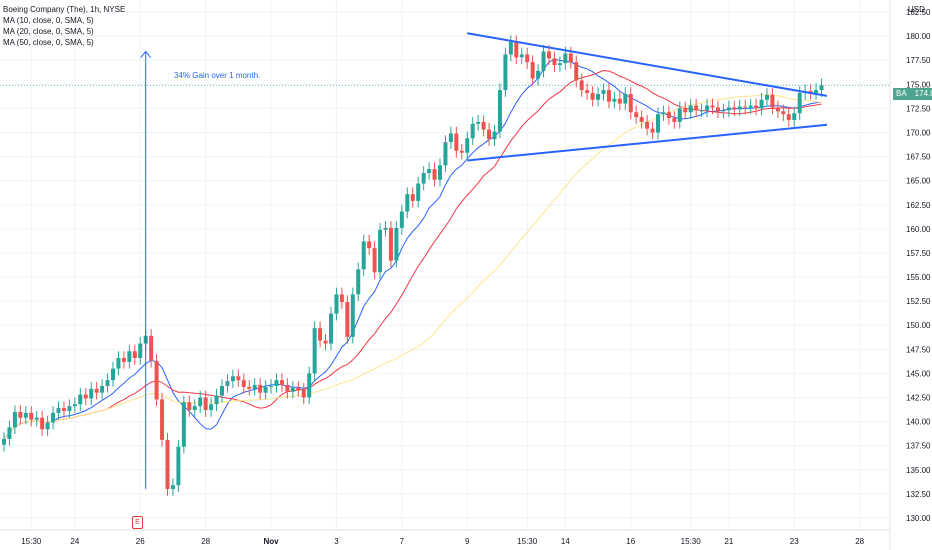 This screenshot has width=932, height=550. I want to click on price-tick-label: 132.50, so click(918, 494).